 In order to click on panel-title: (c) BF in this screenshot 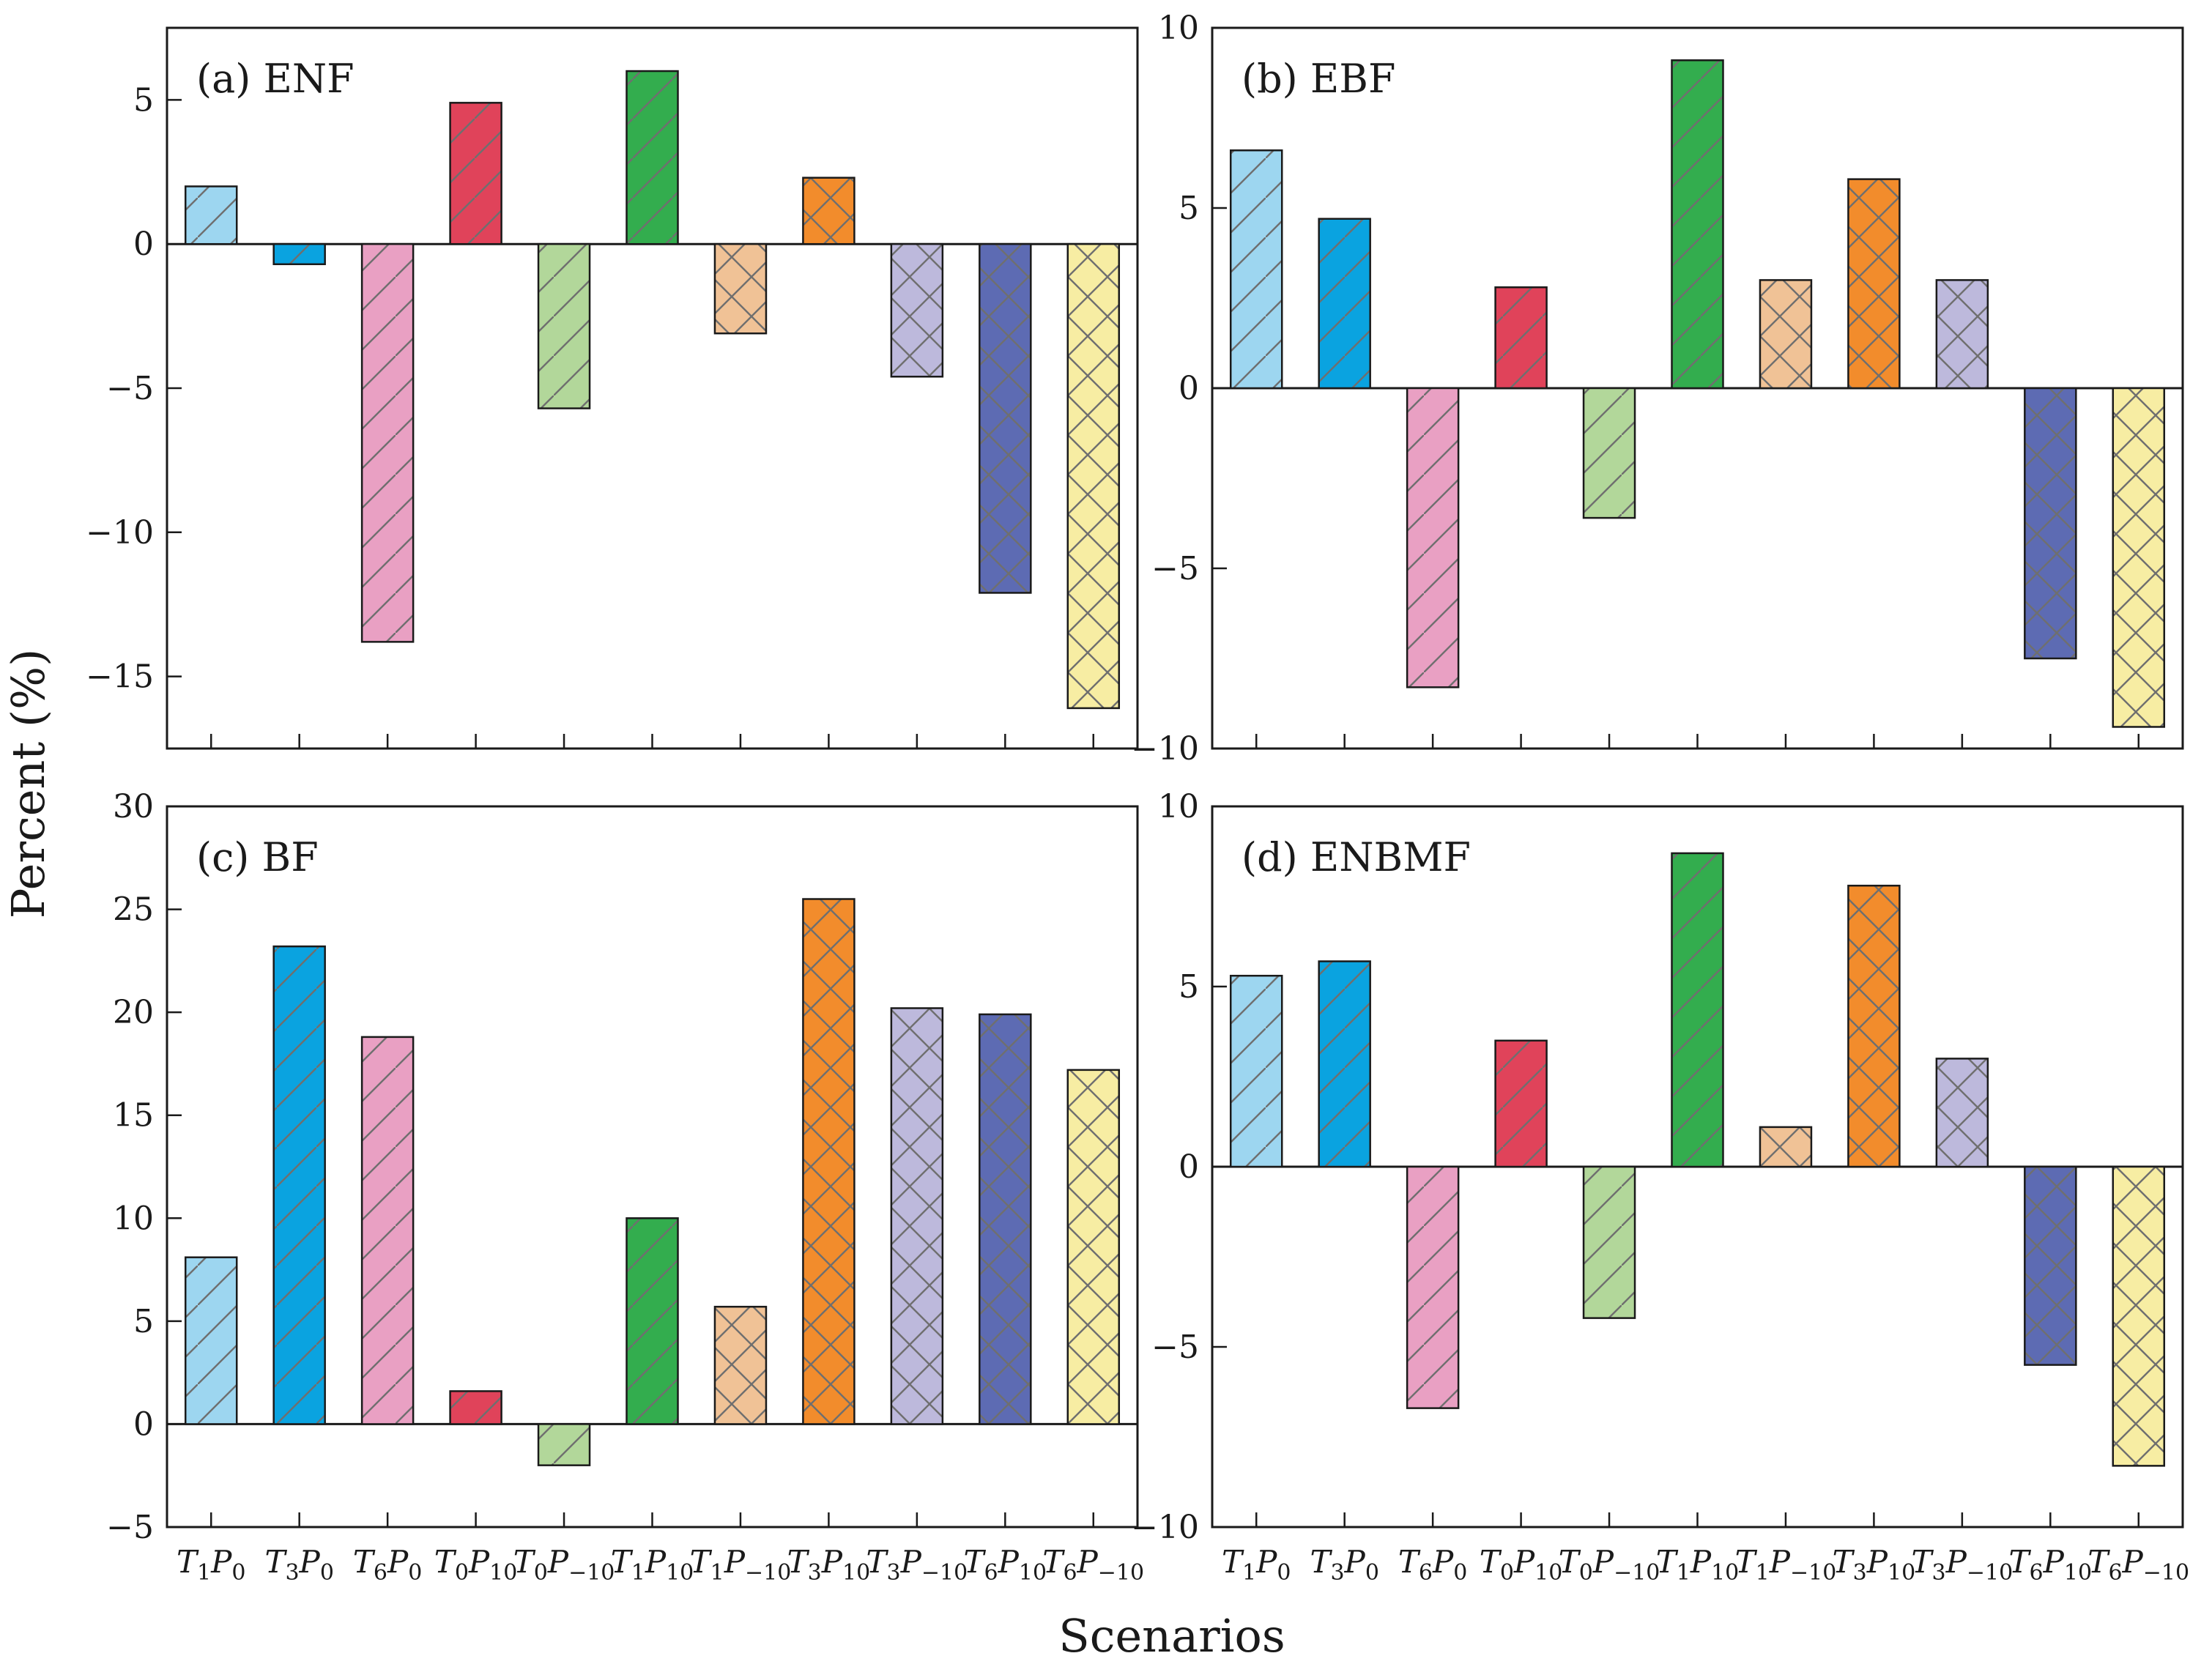, I will do `click(257, 857)`.